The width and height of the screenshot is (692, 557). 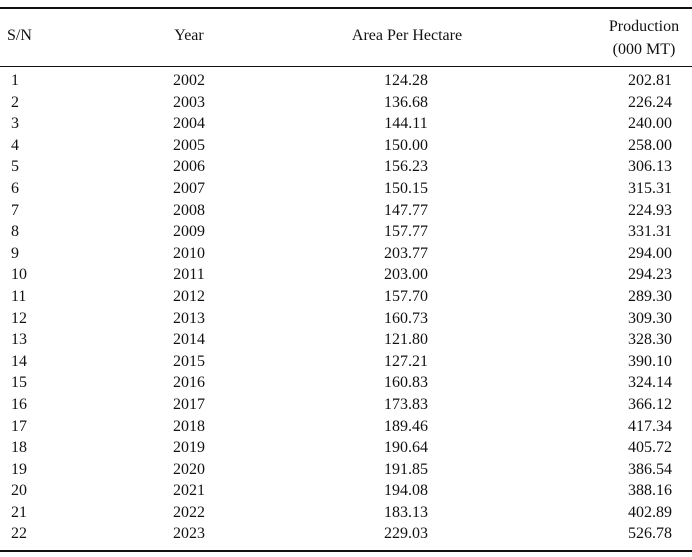 I want to click on cell-area: 194.08, so click(x=406, y=491).